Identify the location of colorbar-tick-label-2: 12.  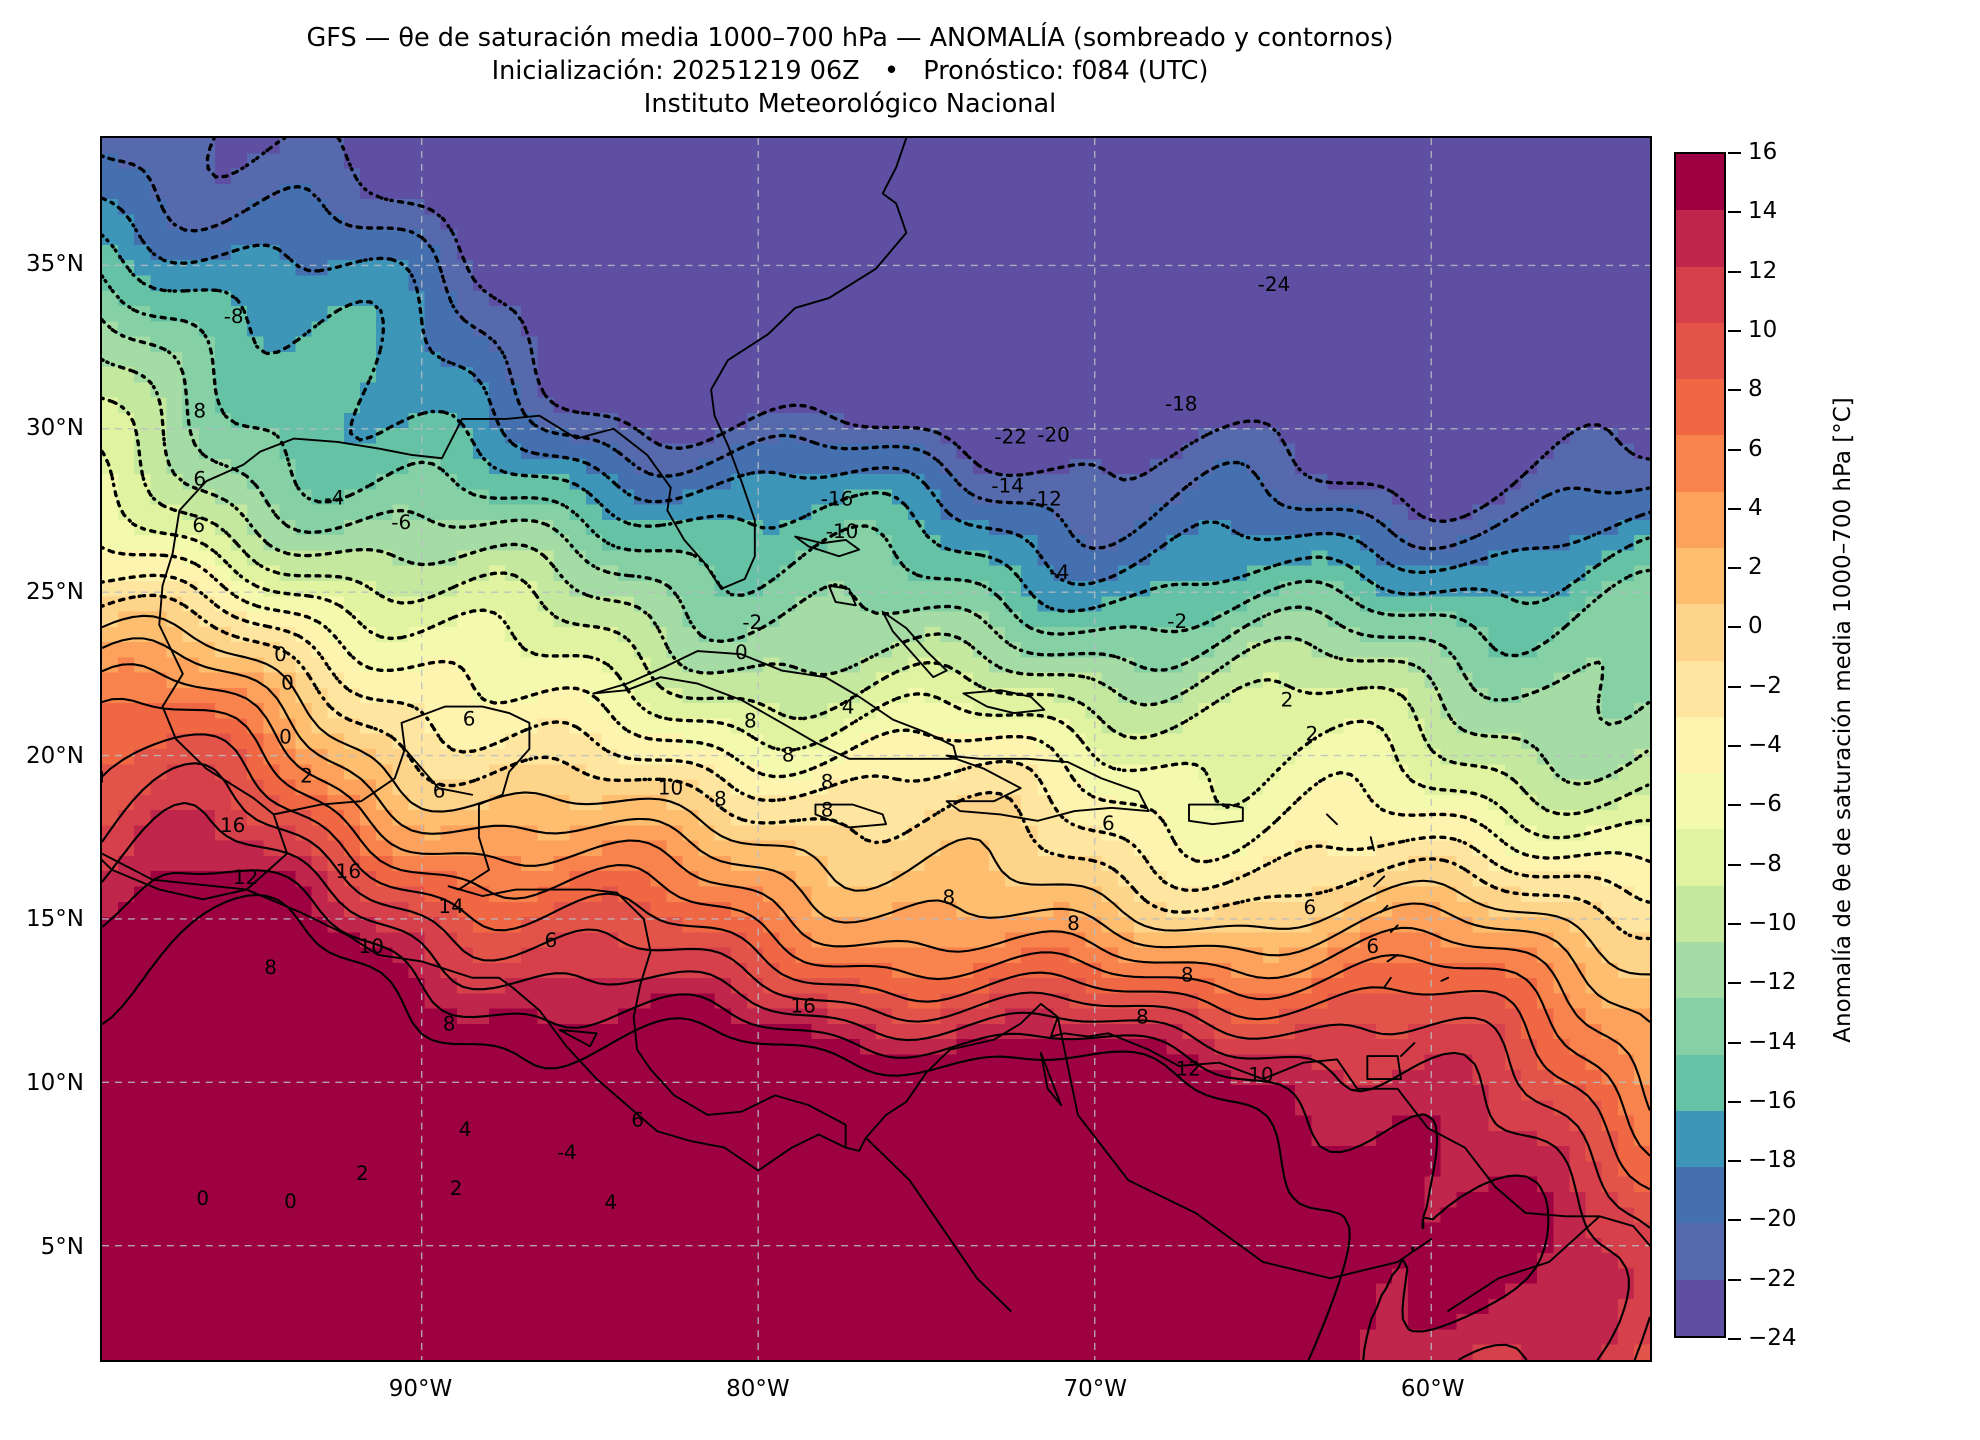
(1763, 270).